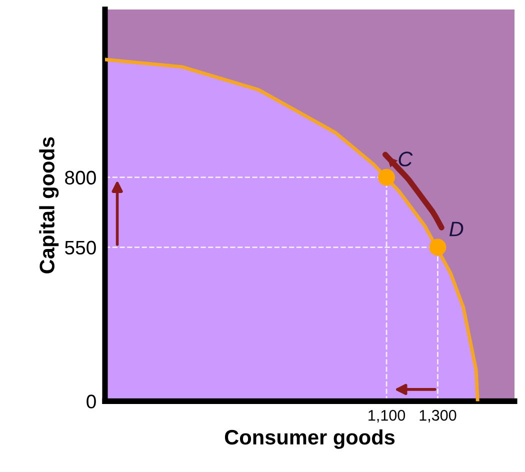  What do you see at coordinates (80, 247) in the screenshot?
I see `y-tick-label: 550` at bounding box center [80, 247].